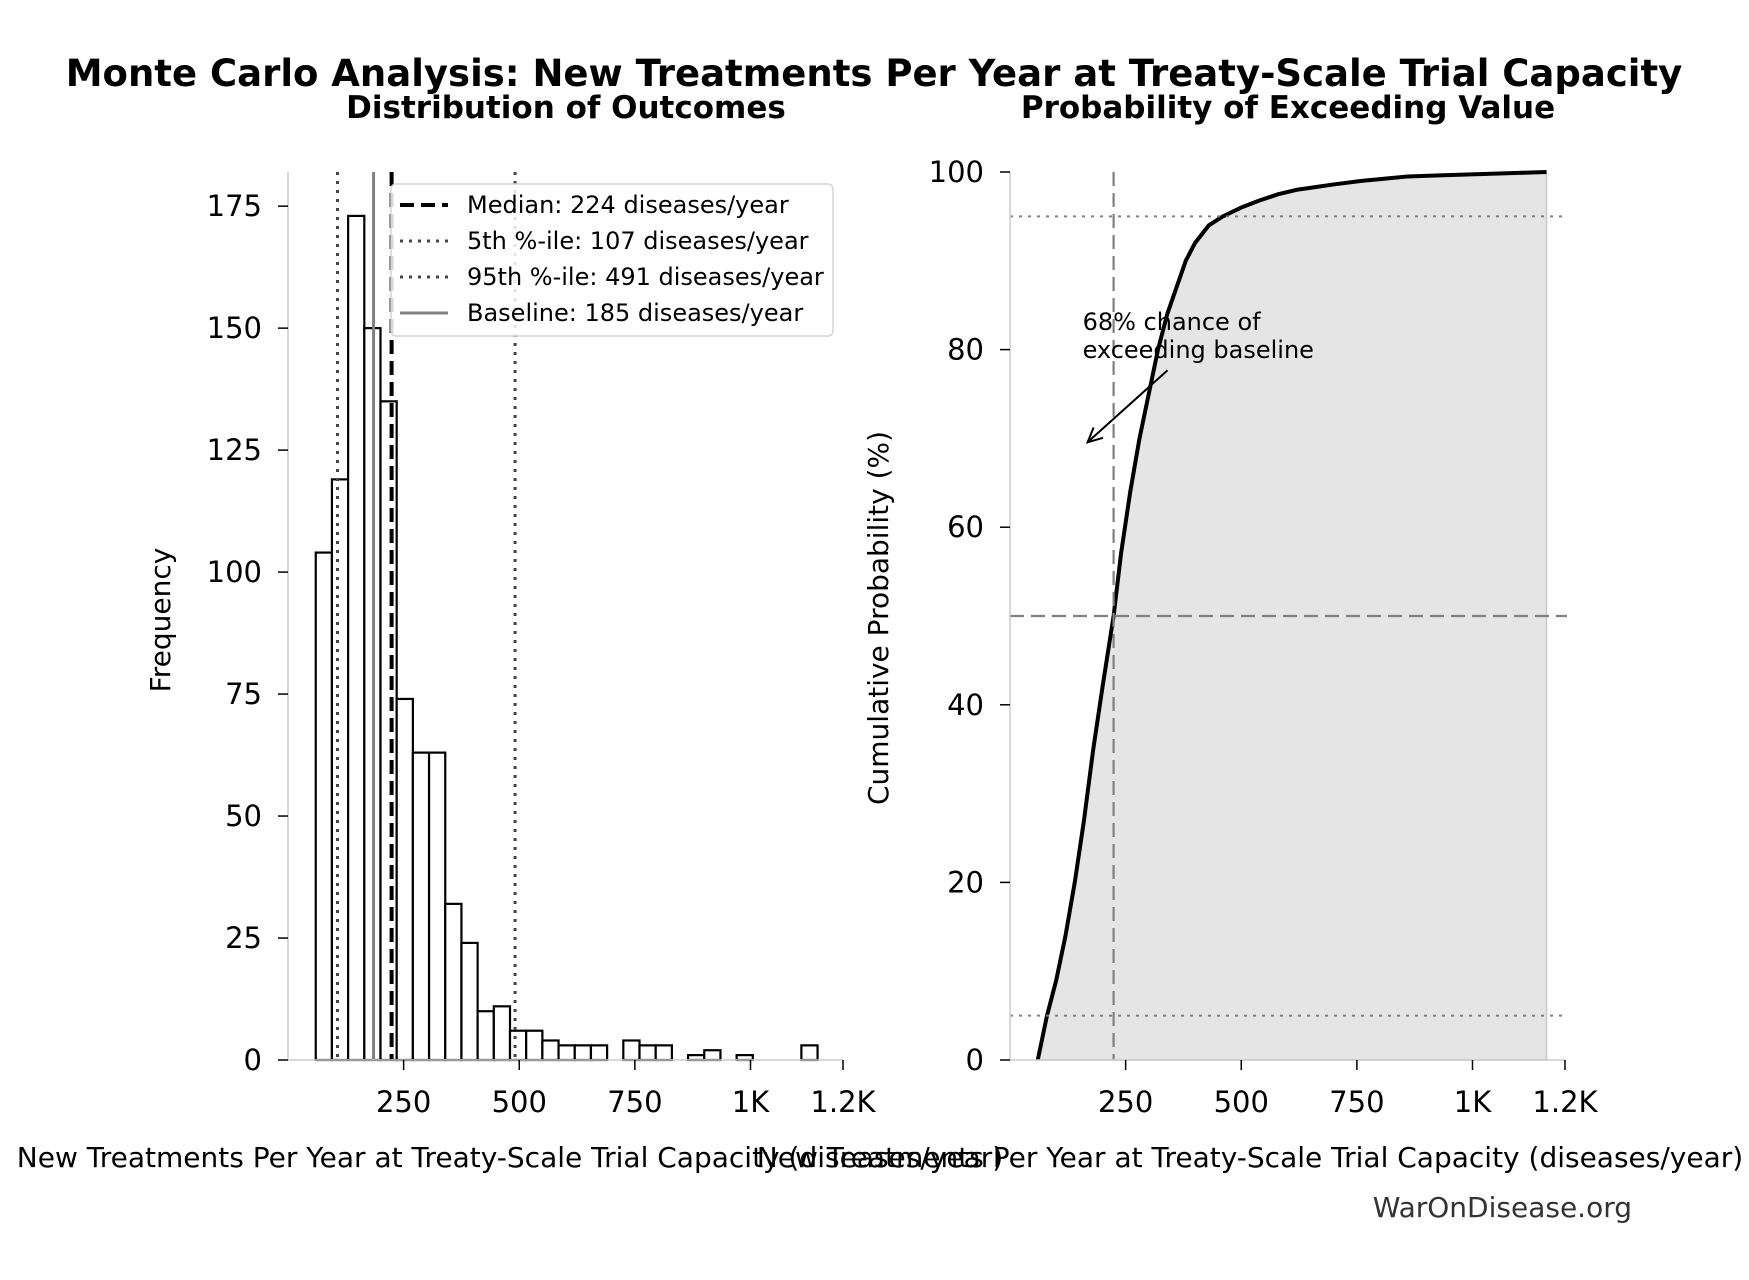 The height and width of the screenshot is (1280, 1749). Describe the element at coordinates (403, 1102) in the screenshot. I see `histogram-x-tick-label: 250` at that location.